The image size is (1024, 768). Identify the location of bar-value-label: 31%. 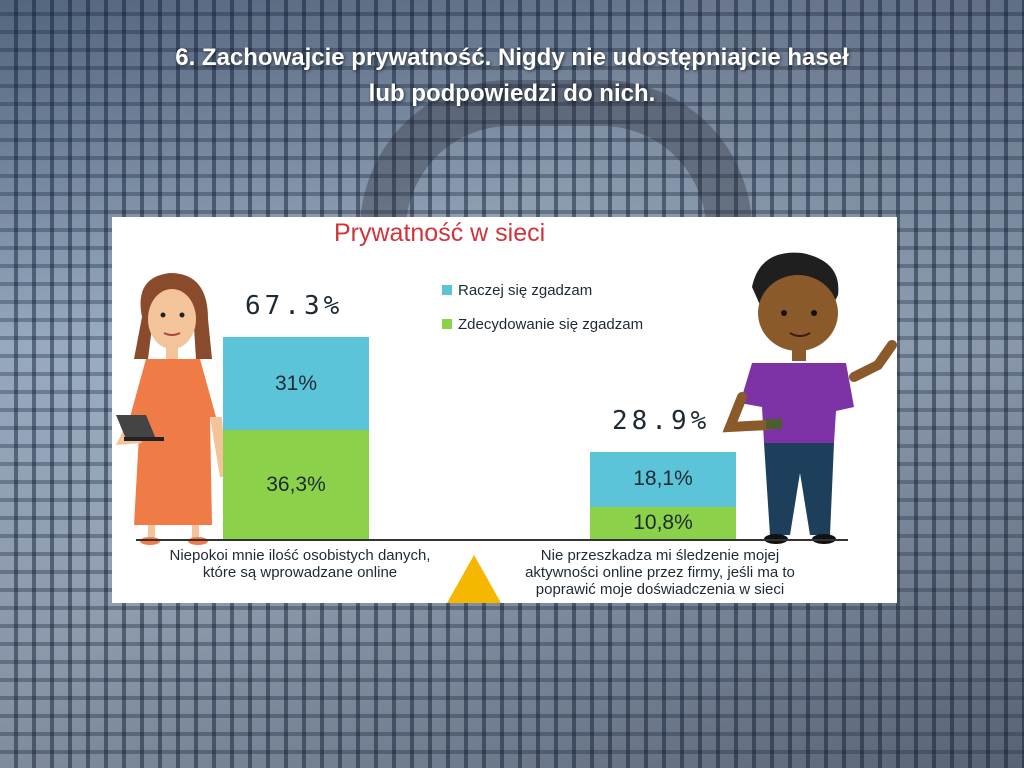
(296, 383).